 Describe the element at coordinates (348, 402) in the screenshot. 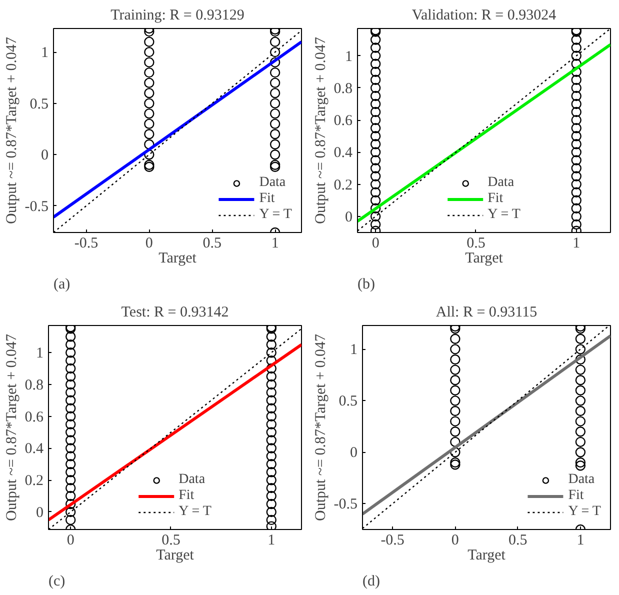

I see `y-tick-label: 0.5` at that location.